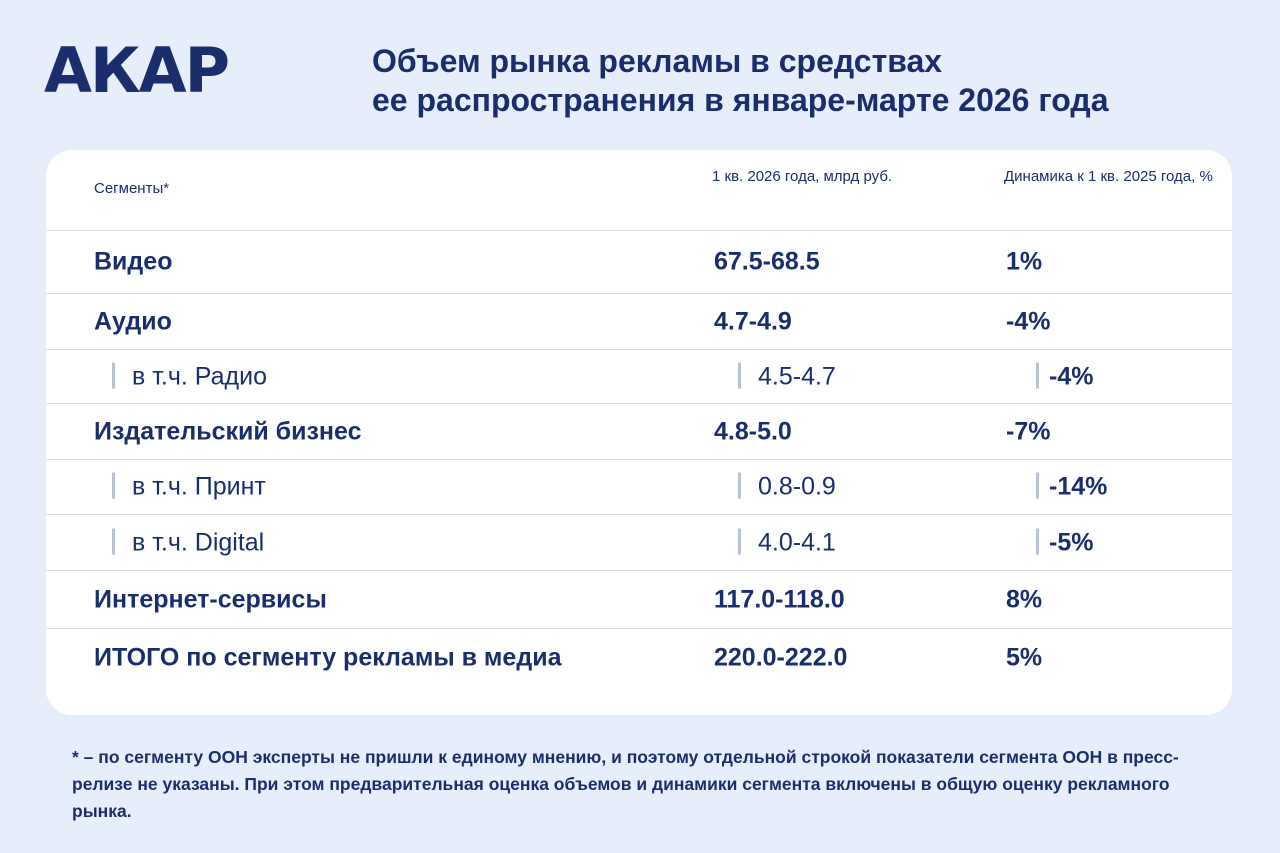  What do you see at coordinates (639, 322) in the screenshot?
I see `table-row: Аудио 4.7-4.9 -4%` at bounding box center [639, 322].